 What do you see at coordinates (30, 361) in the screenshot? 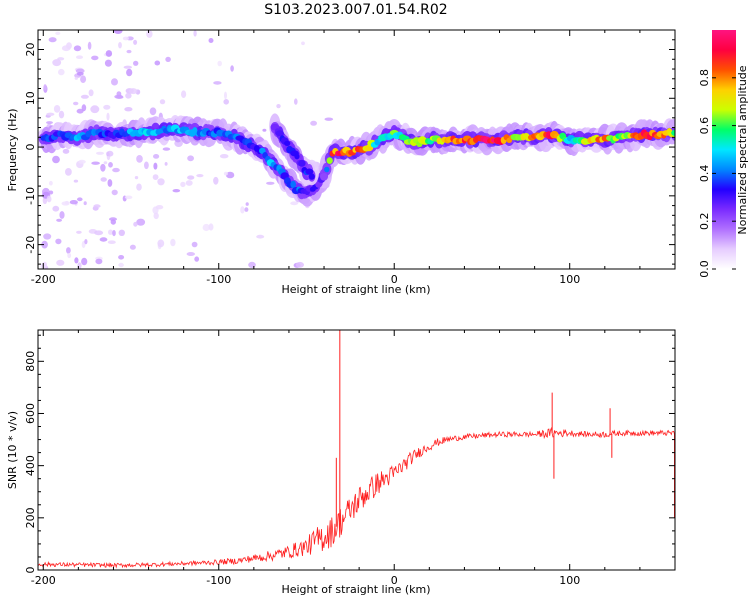
I see `snr-y-tick-label: 800` at bounding box center [30, 361].